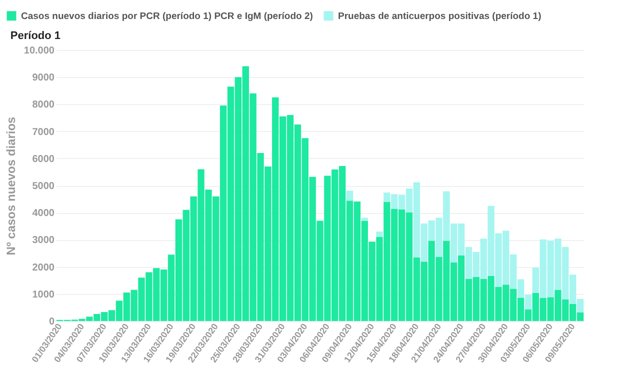 The width and height of the screenshot is (620, 368). Describe the element at coordinates (35, 36) in the screenshot. I see `chart-title: Período 1` at that location.